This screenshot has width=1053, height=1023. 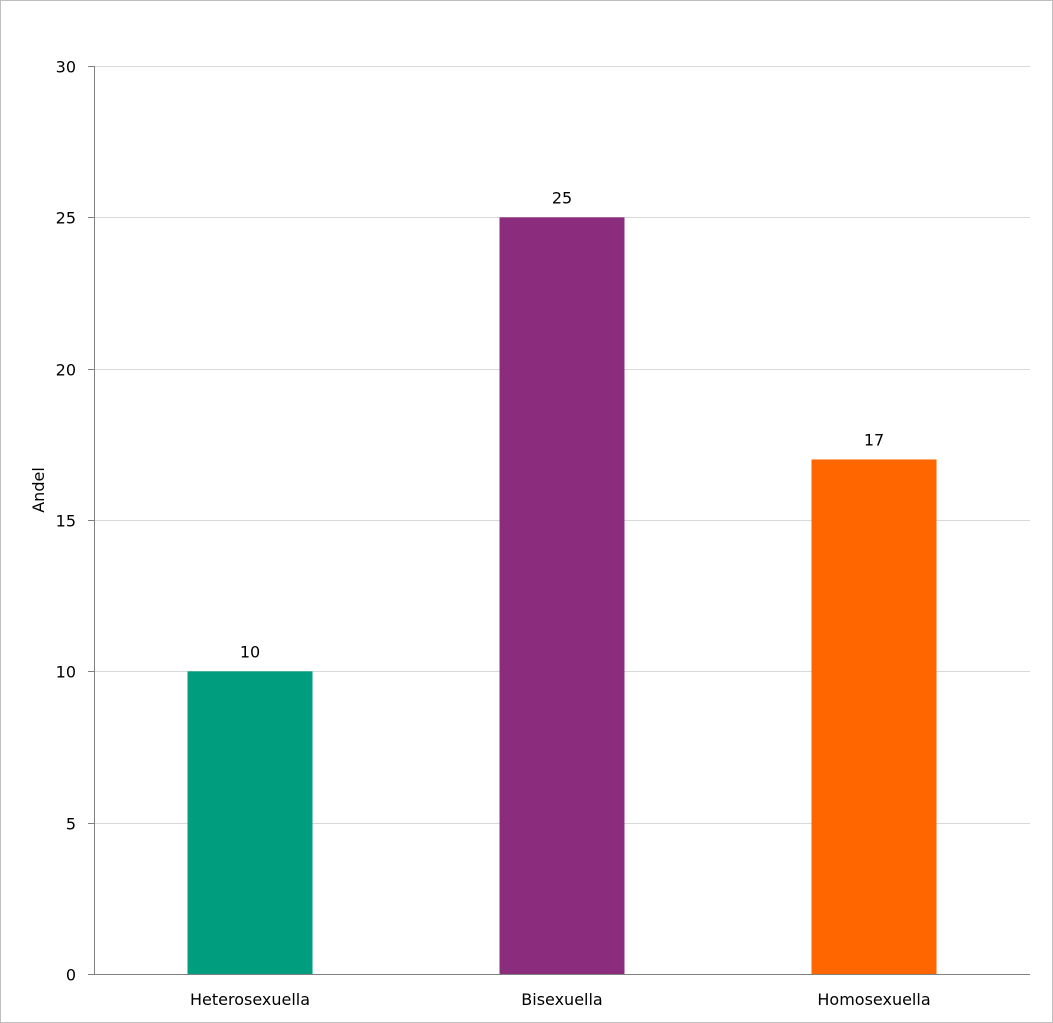 I want to click on data-label: 17, so click(x=874, y=439).